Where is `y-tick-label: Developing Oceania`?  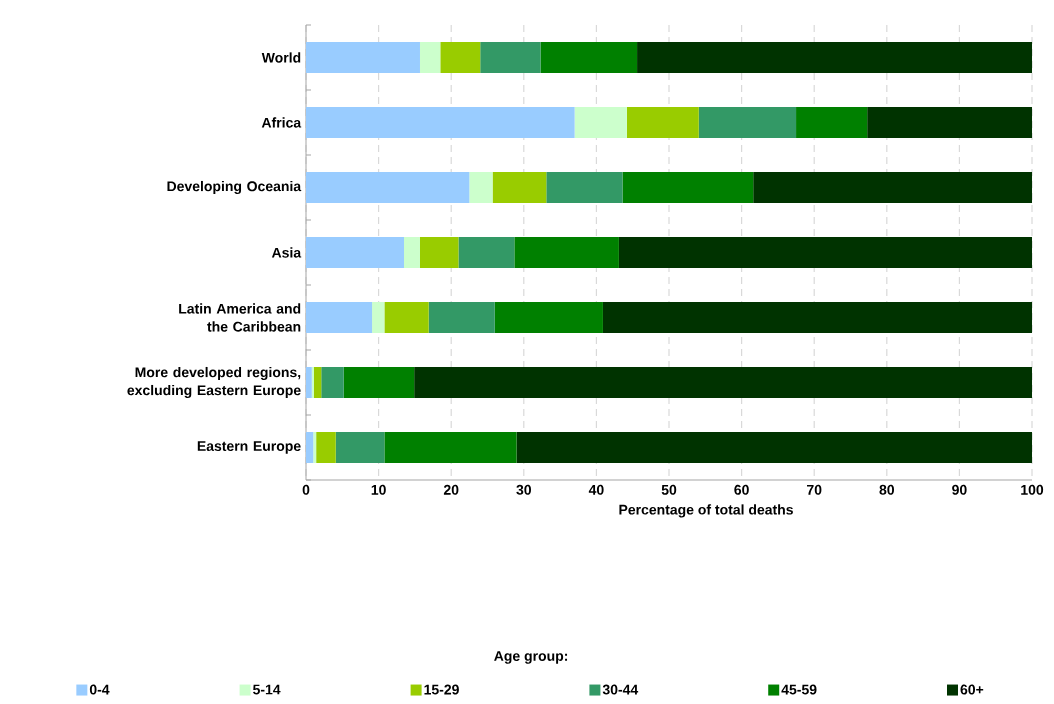 y-tick-label: Developing Oceania is located at coordinates (234, 187).